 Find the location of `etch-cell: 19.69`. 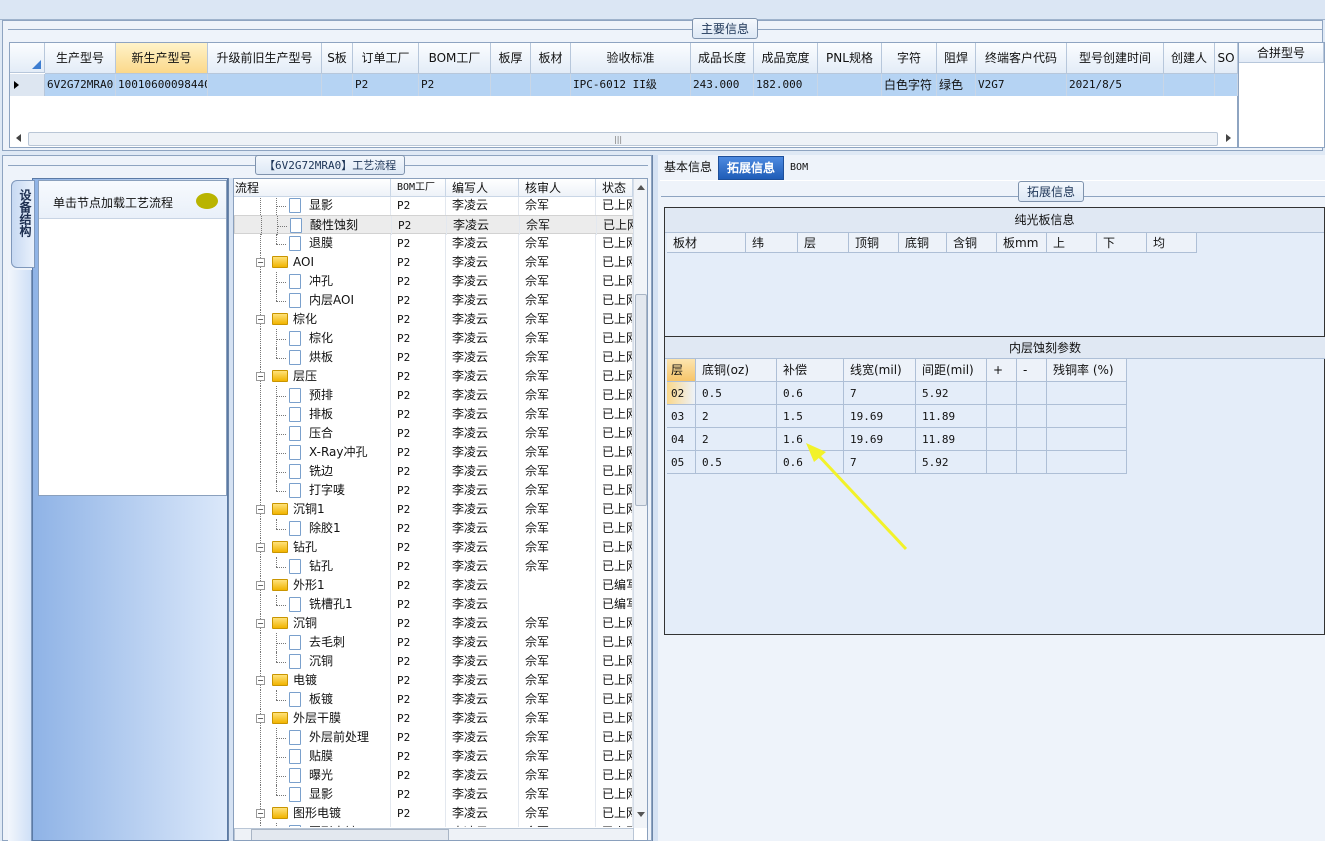

etch-cell: 19.69 is located at coordinates (880, 416).